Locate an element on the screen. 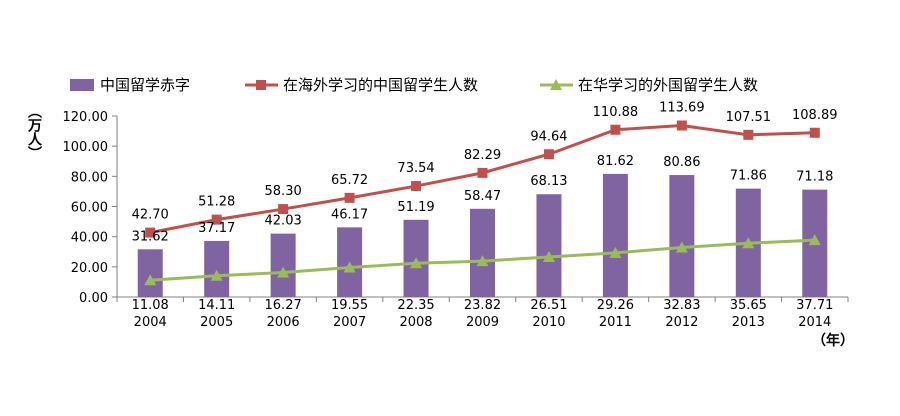 This screenshot has height=416, width=900. bar-value-label: 71.18 is located at coordinates (814, 177).